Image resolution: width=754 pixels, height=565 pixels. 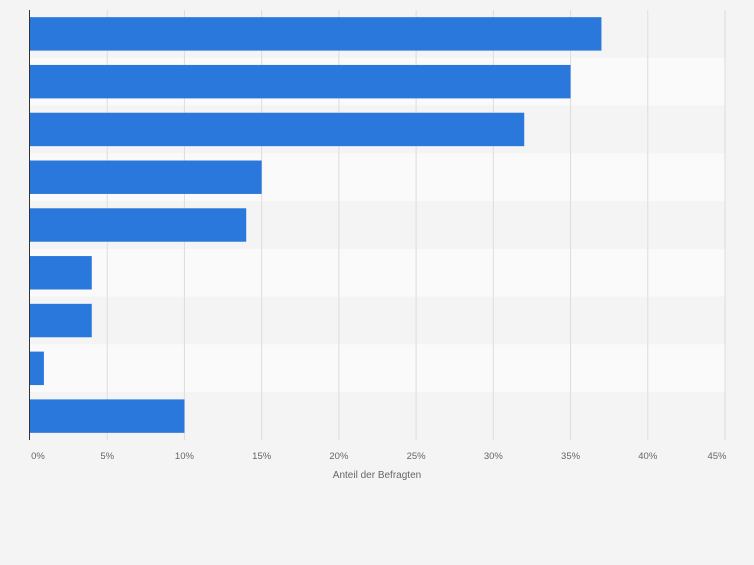 I want to click on x-tick-label: 15%, so click(x=262, y=456).